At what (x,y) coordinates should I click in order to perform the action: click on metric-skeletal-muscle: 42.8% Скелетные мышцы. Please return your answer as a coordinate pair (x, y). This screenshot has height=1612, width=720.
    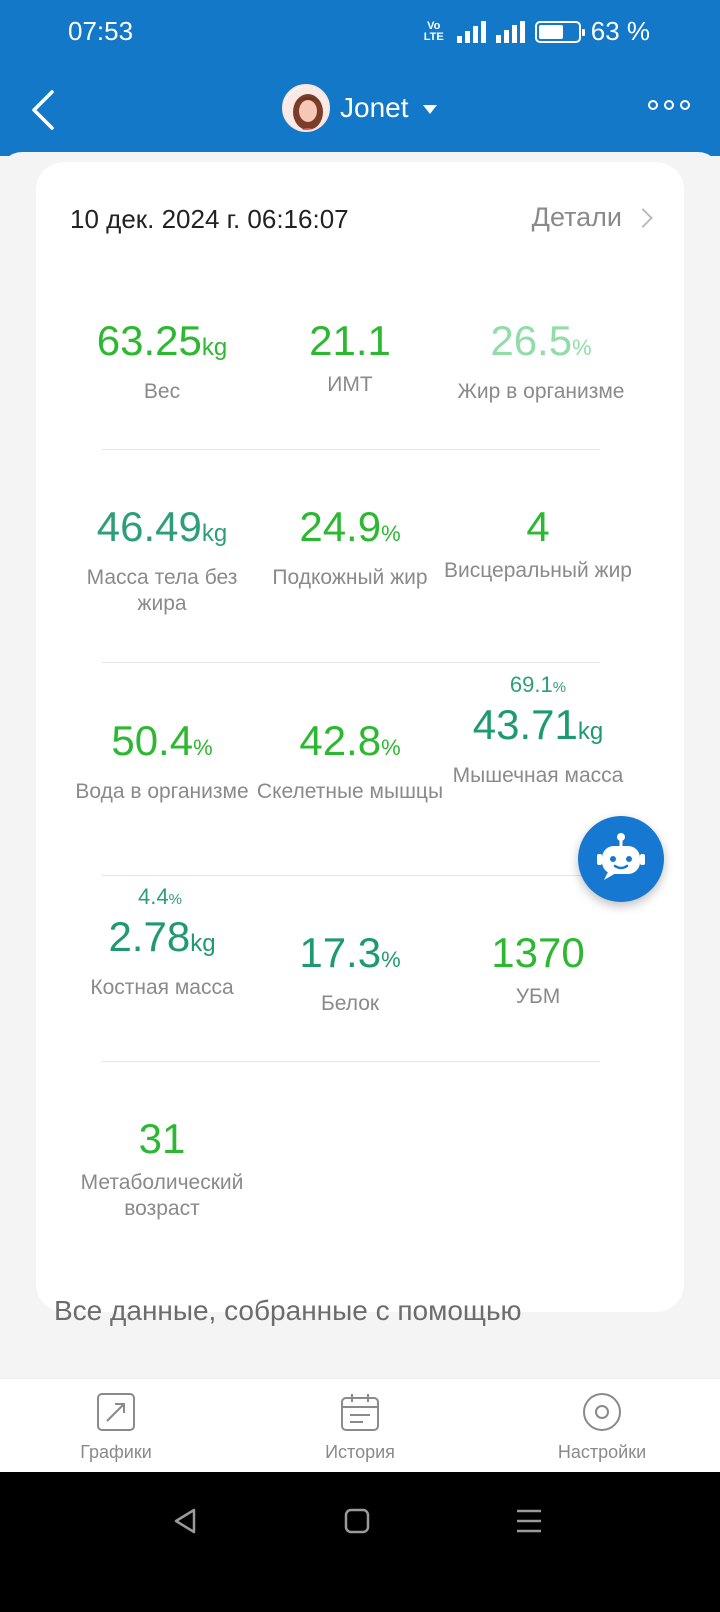
    Looking at the image, I should click on (350, 761).